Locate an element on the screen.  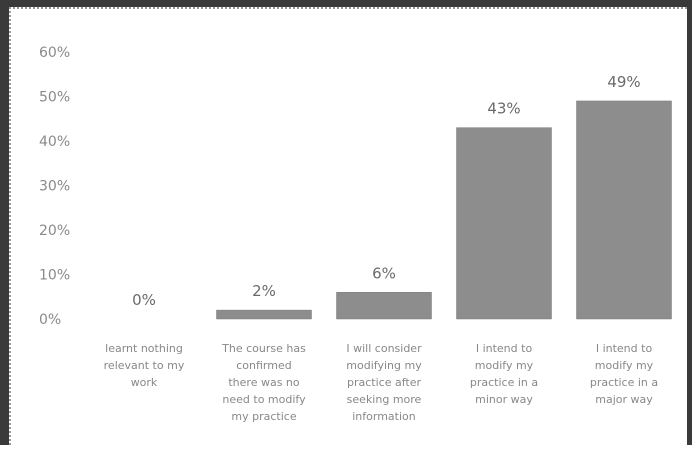
data-label: 0% is located at coordinates (144, 300).